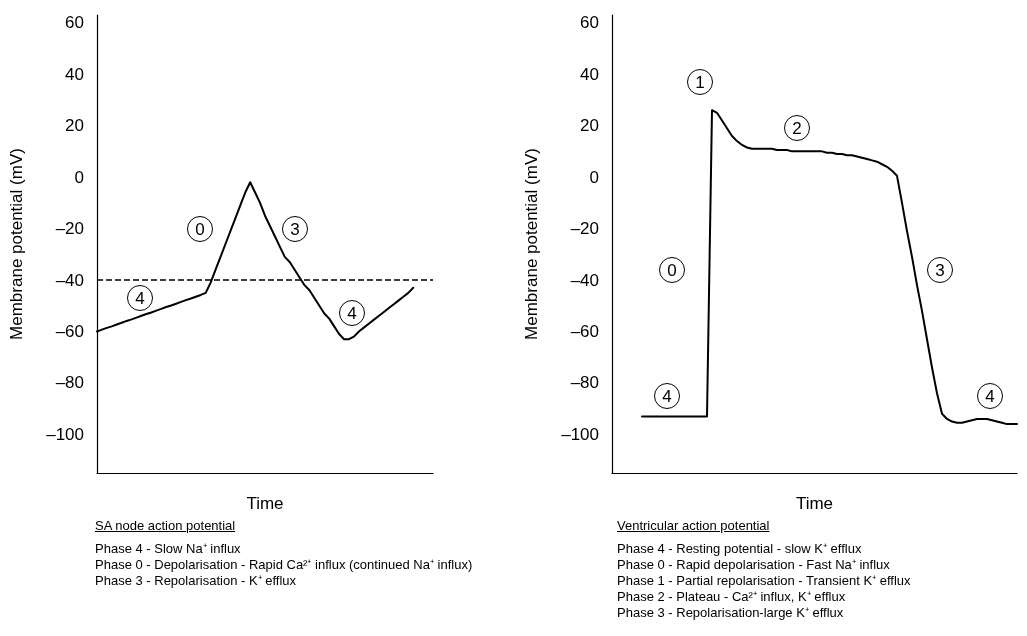  Describe the element at coordinates (700, 81) in the screenshot. I see `annotation: 1` at that location.